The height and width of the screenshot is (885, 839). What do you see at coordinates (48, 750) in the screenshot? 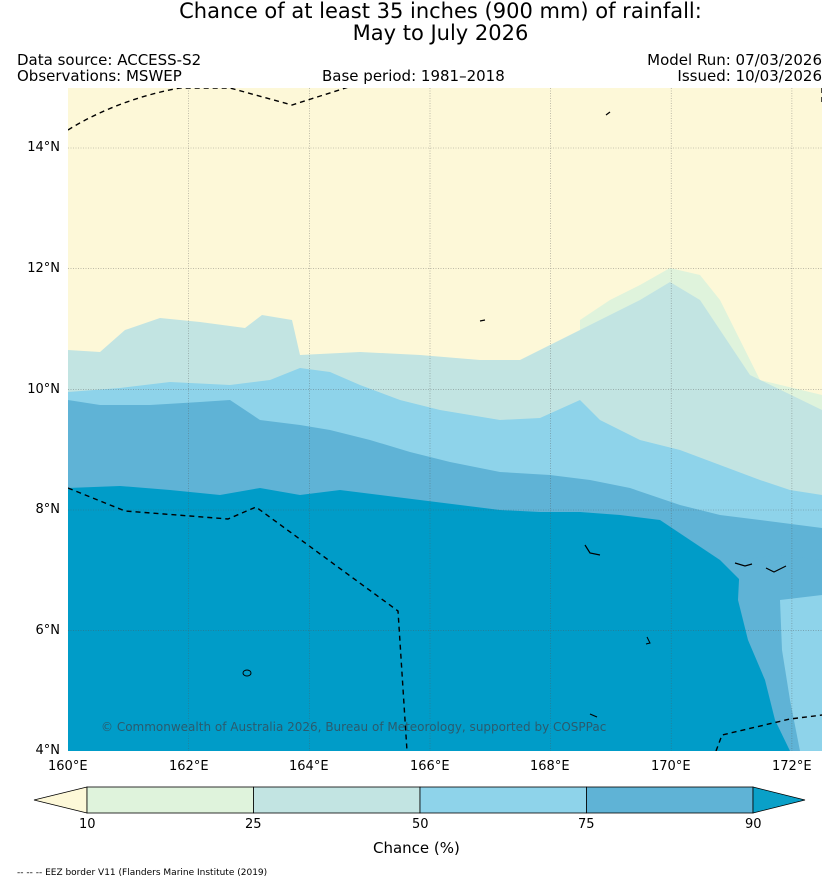
I see `lat-label-4n: 4°N` at bounding box center [48, 750].